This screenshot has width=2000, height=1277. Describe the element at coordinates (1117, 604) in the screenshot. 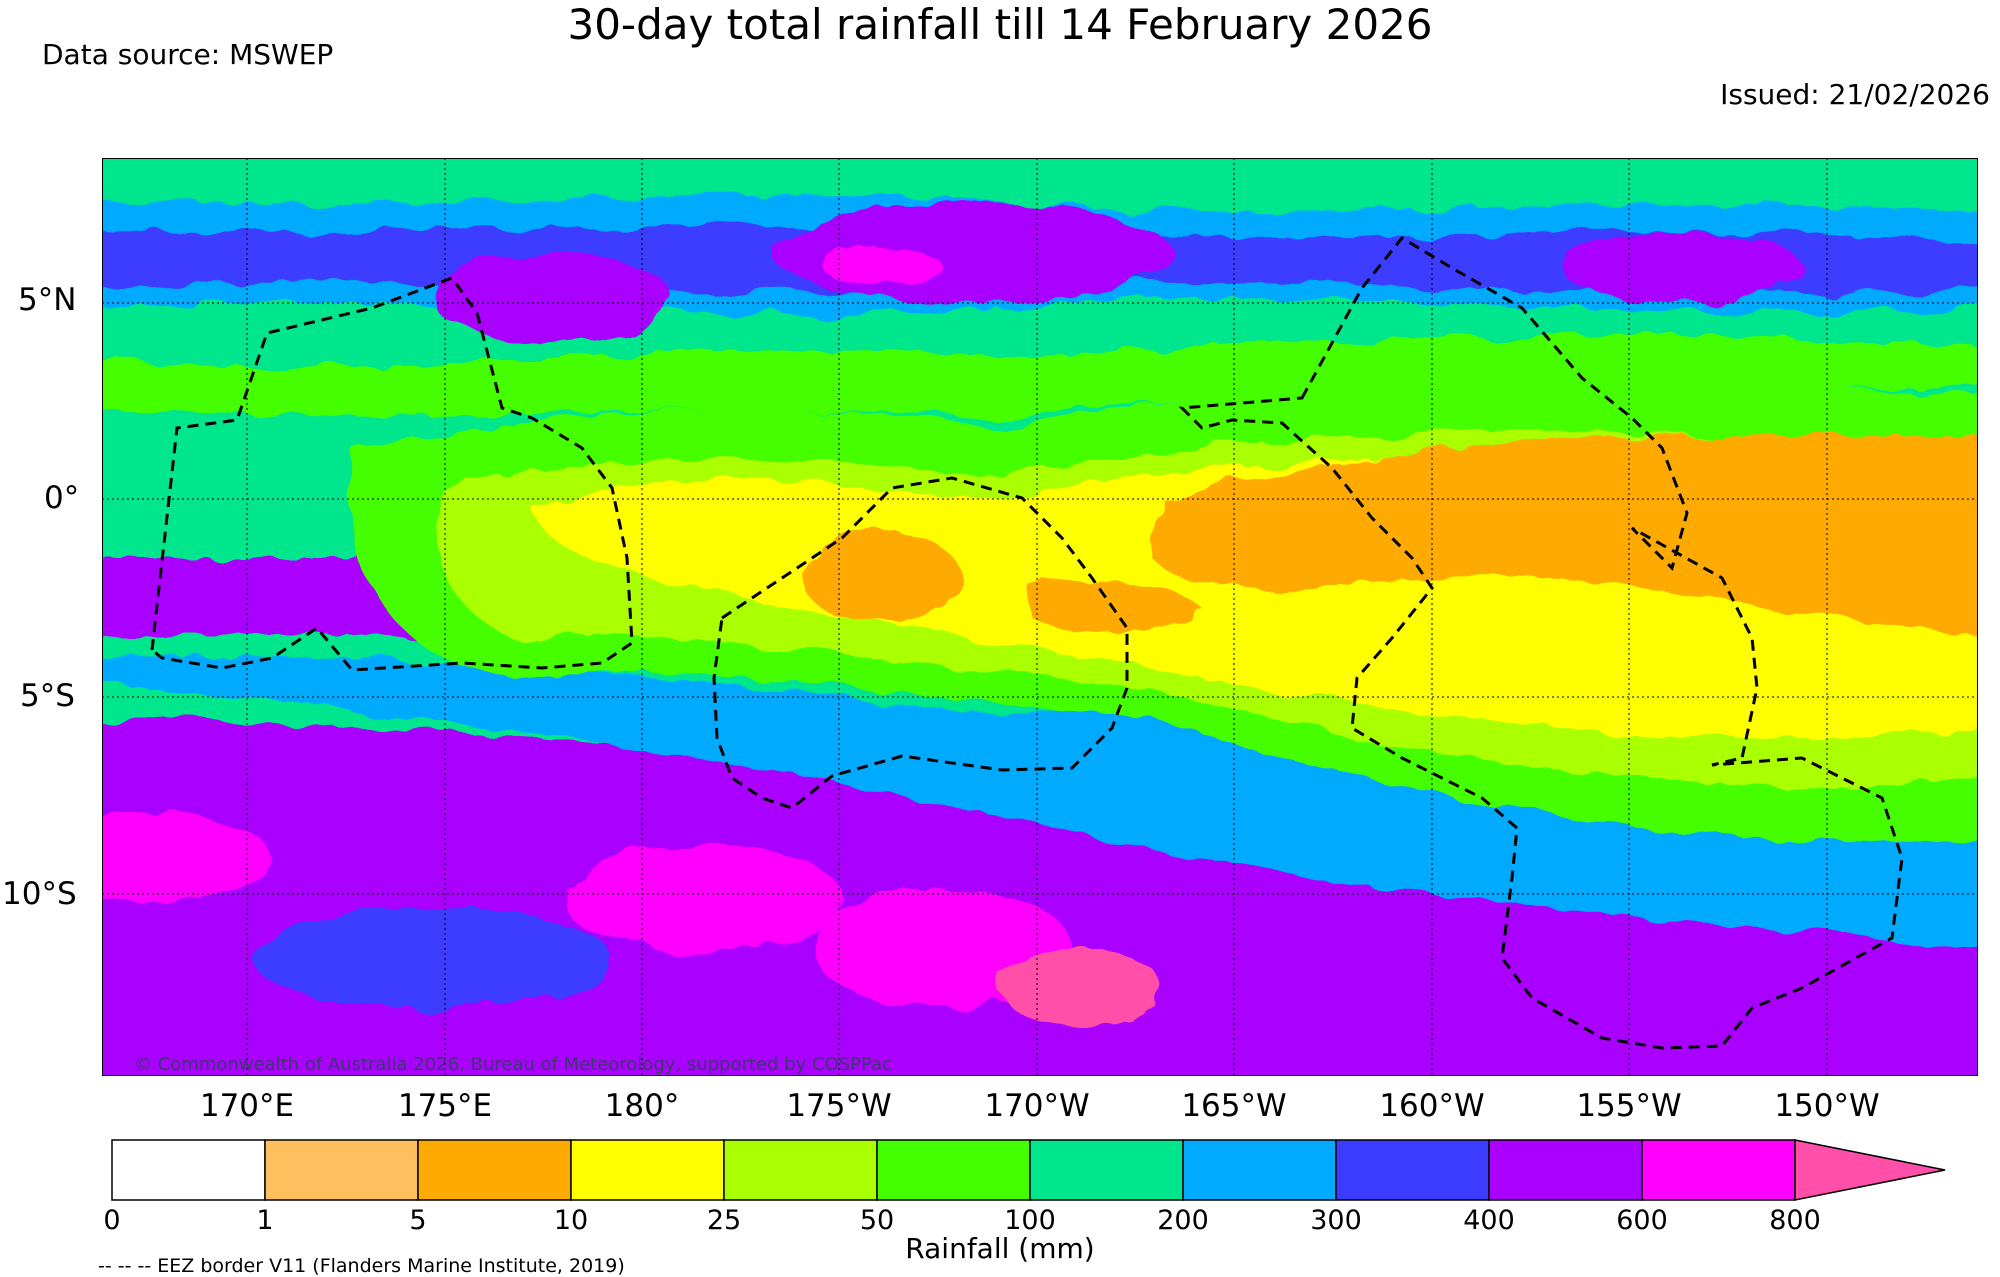

I see `rain-band-5-10-mid` at that location.